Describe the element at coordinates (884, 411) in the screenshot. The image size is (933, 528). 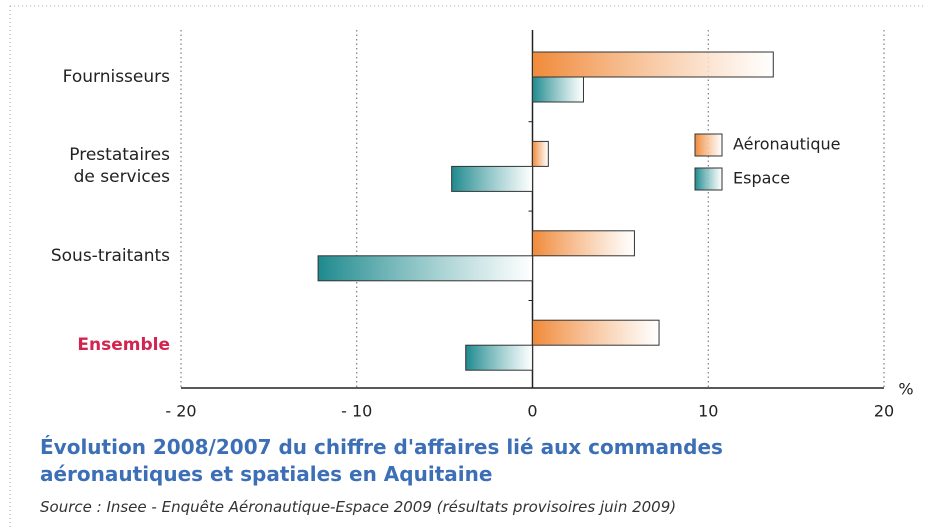
I see `x-tick-label: 20` at that location.